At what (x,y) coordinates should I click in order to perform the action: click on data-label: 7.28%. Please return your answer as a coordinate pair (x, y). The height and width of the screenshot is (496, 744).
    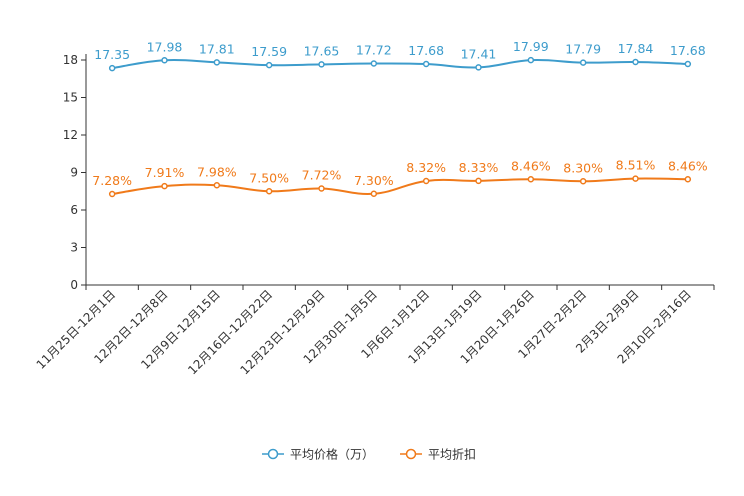
    Looking at the image, I should click on (112, 180).